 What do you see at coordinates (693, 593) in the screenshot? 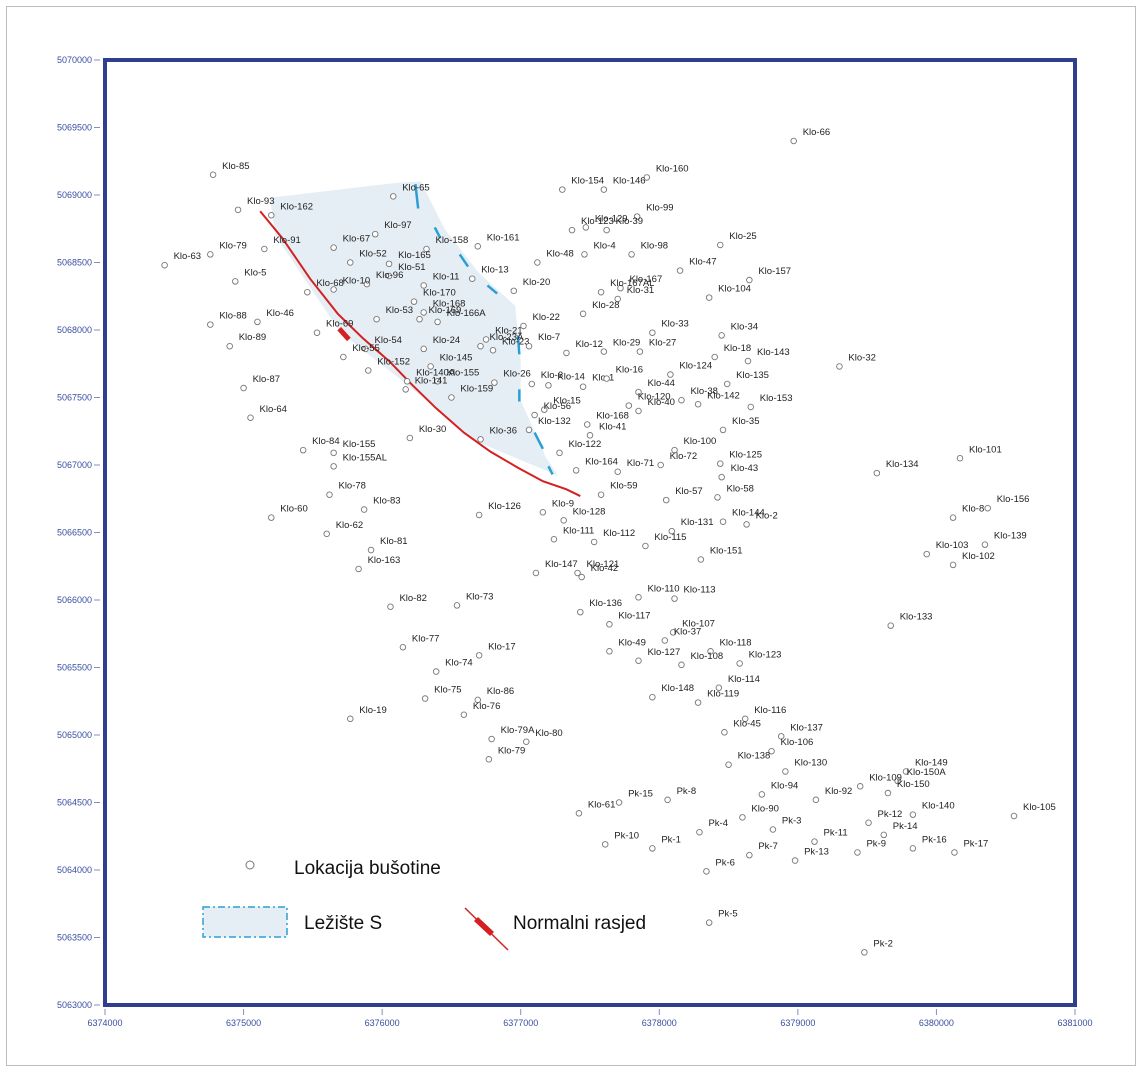
I see `well: Klo-113` at bounding box center [693, 593].